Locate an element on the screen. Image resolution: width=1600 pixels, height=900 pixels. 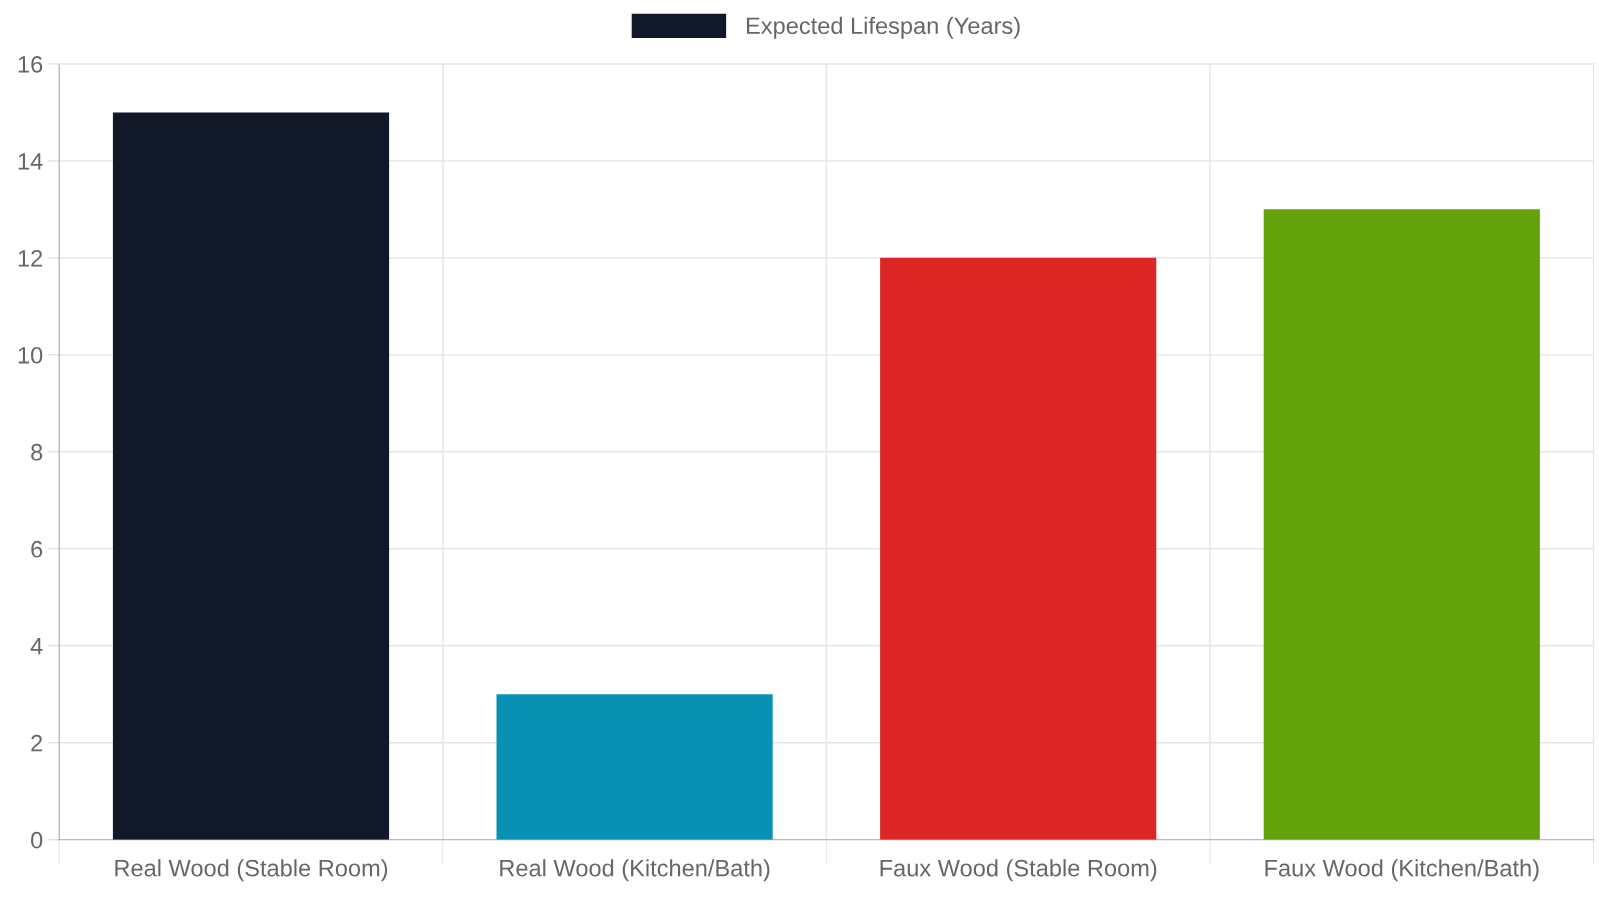
x-tick-label: Faux Wood (Stable Room) is located at coordinates (1018, 870).